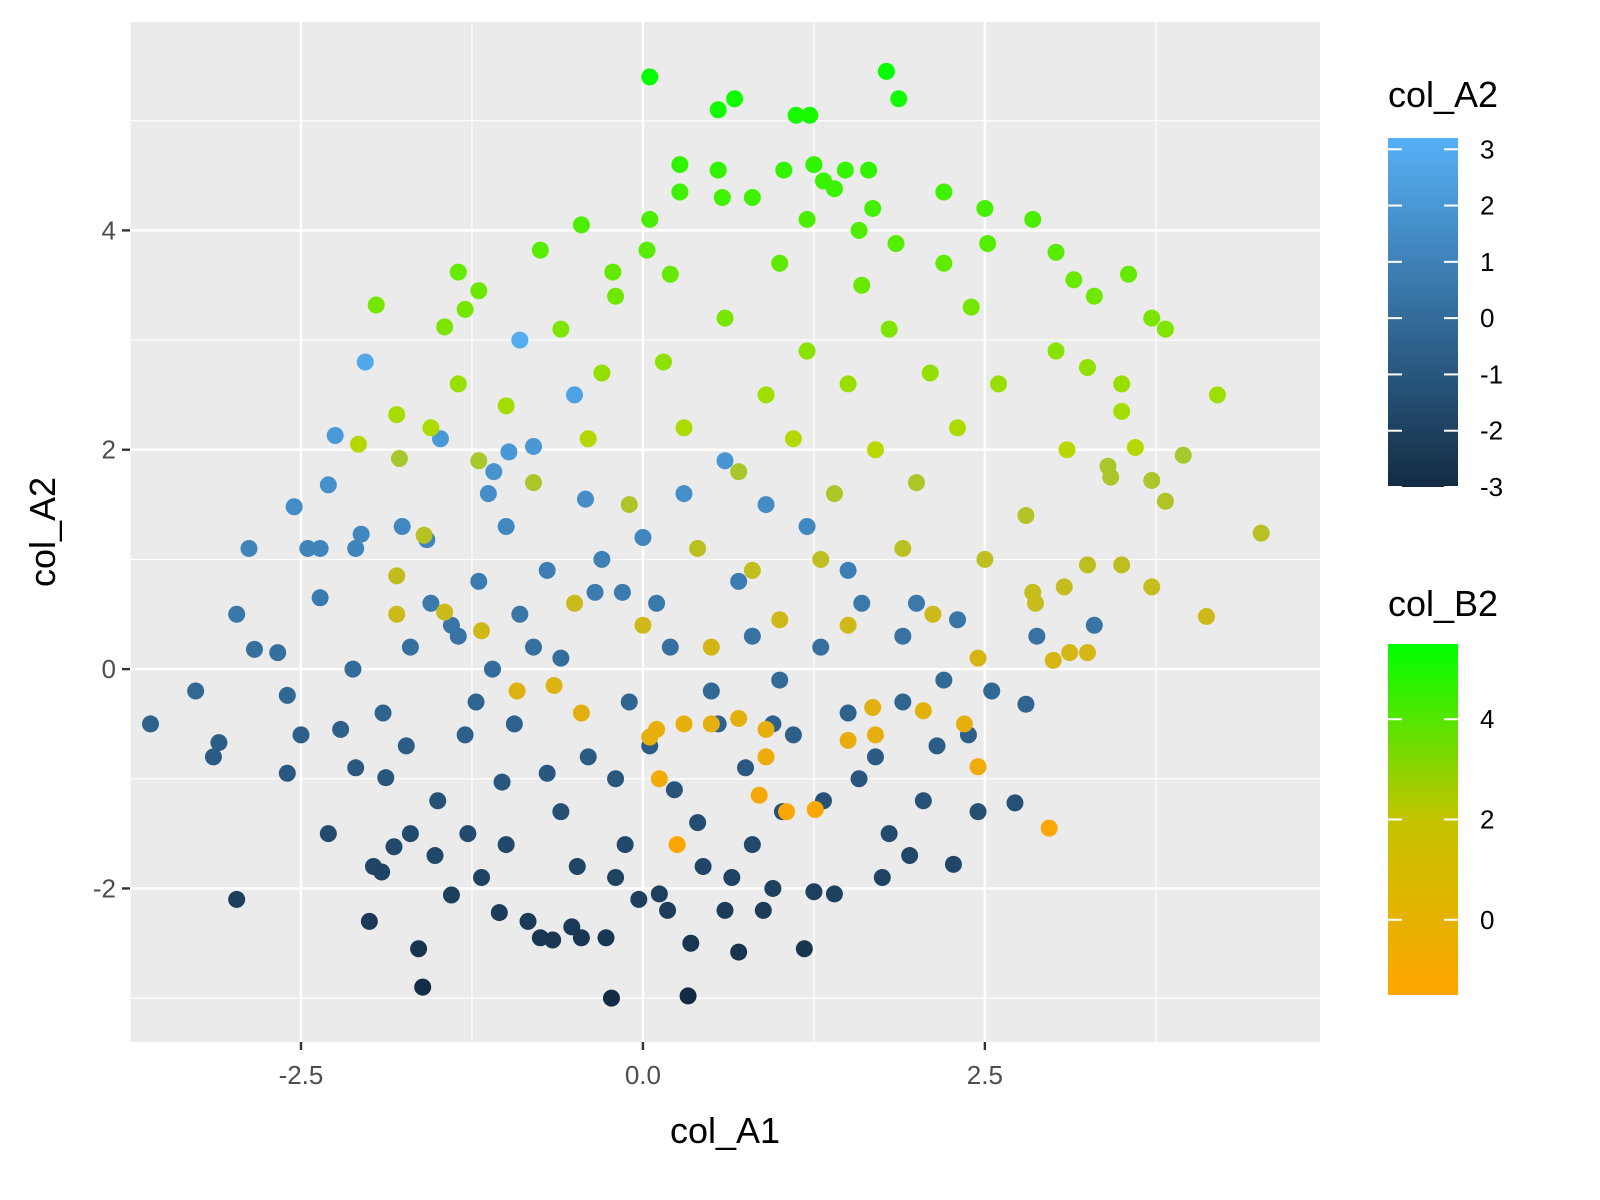  What do you see at coordinates (1441, 819) in the screenshot?
I see `legend-col-b2-ticks: 4 2 0` at bounding box center [1441, 819].